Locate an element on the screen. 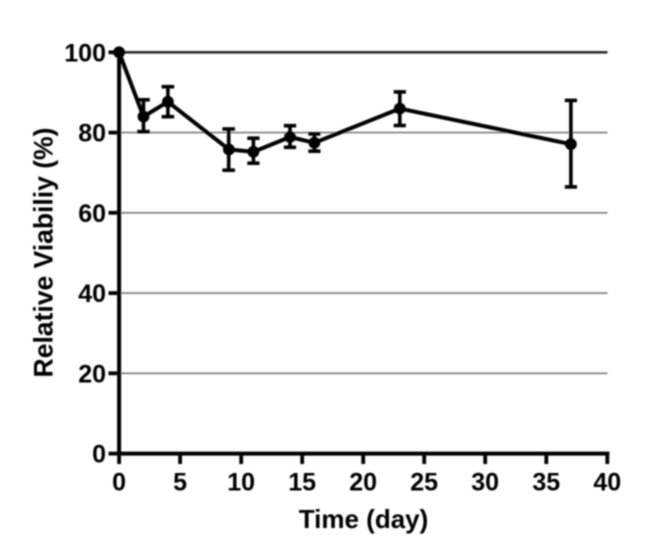 Image resolution: width=660 pixels, height=554 pixels. svg-text: 5 is located at coordinates (180, 482).